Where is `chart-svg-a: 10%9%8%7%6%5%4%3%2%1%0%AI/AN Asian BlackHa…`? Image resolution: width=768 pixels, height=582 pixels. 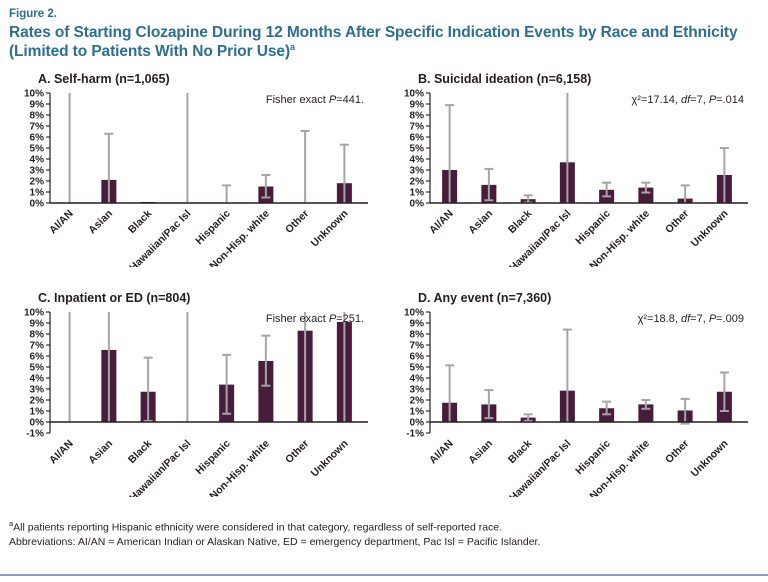
chart-svg-a: 10%9%8%7%6%5%4%3%2%1%0%AI/AN Asian BlackHa… is located at coordinates (196, 177).